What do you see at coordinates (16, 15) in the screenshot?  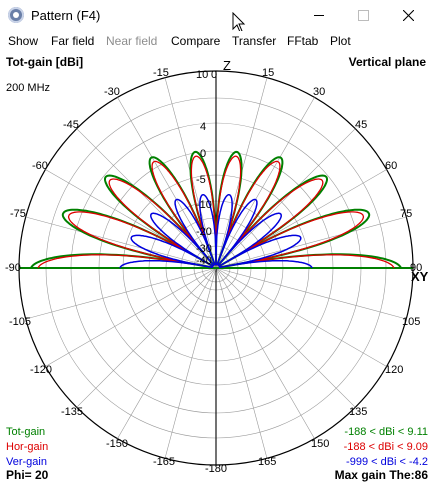 I see `app-icon` at bounding box center [16, 15].